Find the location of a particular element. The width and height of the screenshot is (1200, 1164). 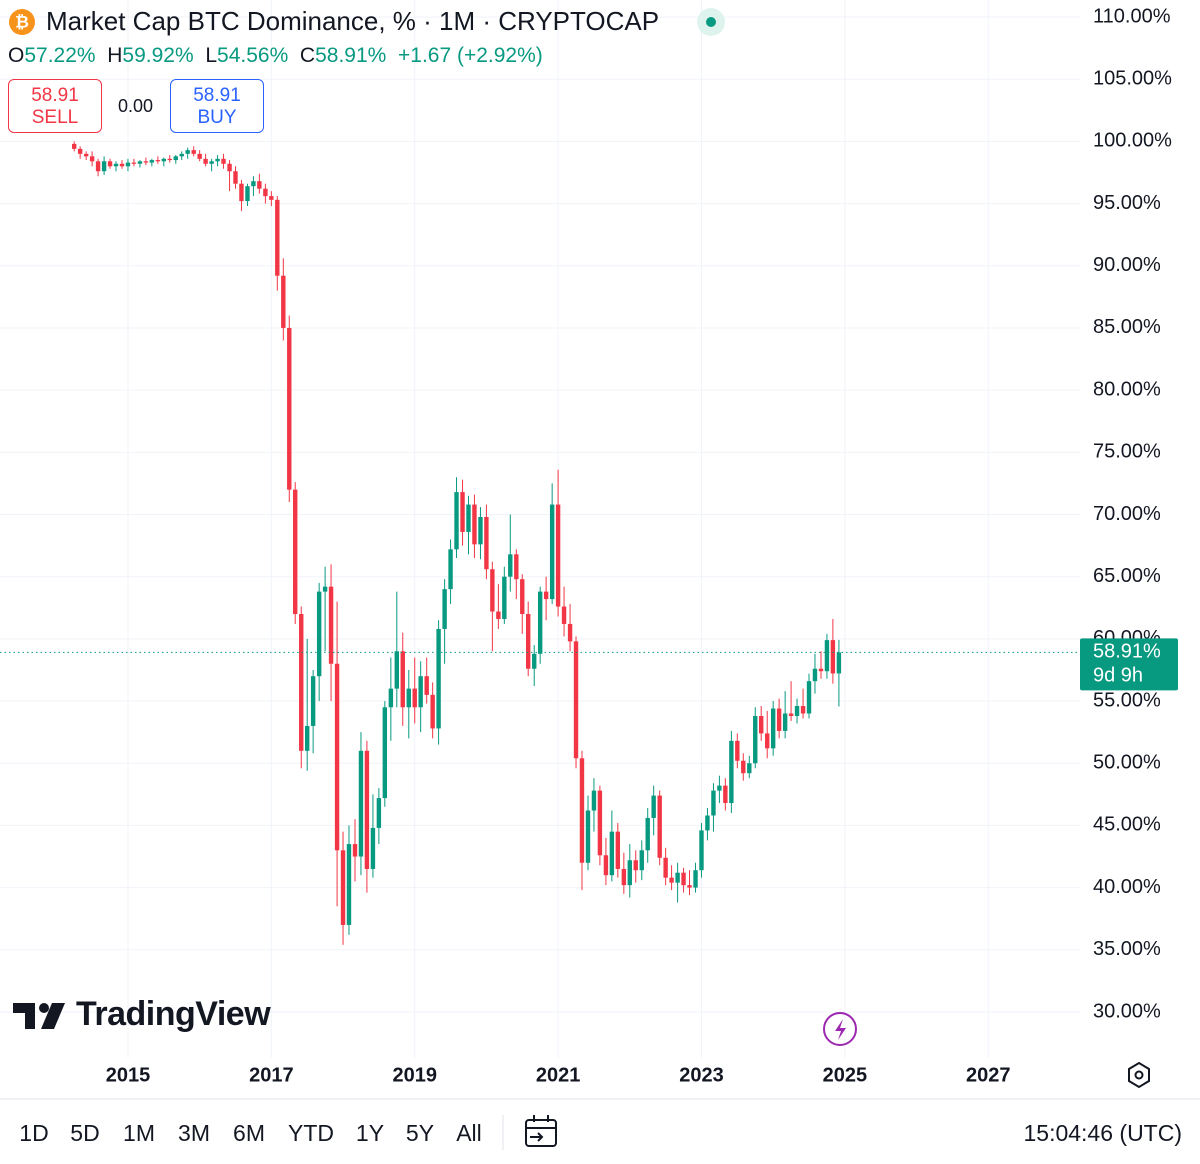

buy-label: BUY is located at coordinates (217, 117).